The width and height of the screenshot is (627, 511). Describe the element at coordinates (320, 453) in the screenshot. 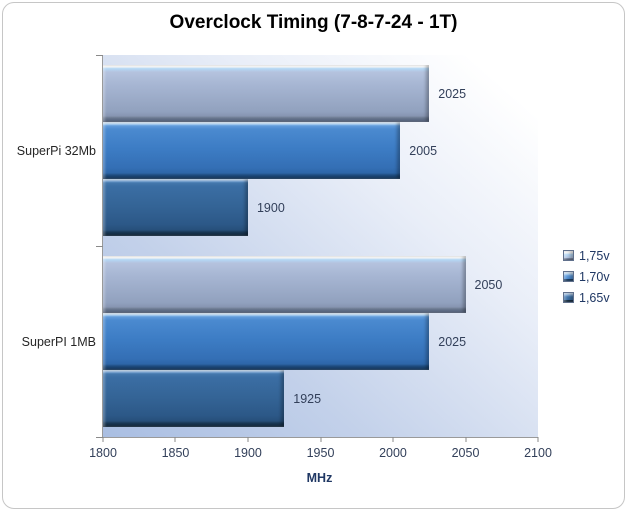

I see `x-axis-tick-label: 1950` at that location.